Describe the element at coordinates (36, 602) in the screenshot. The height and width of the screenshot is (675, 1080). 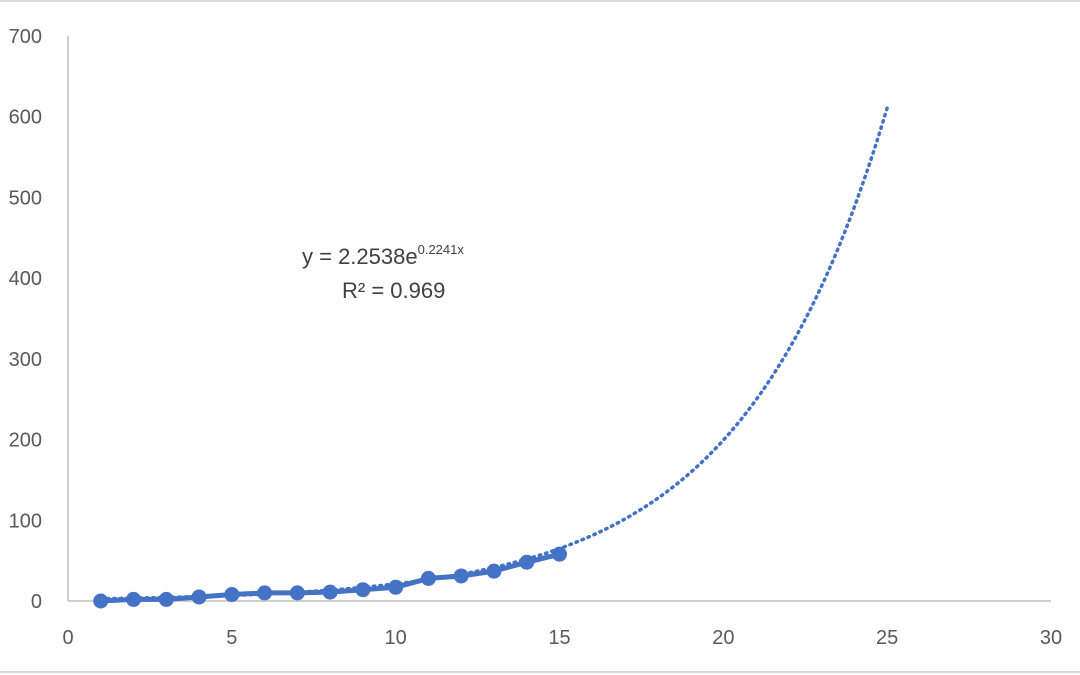
I see `y-tick-label: 0` at that location.